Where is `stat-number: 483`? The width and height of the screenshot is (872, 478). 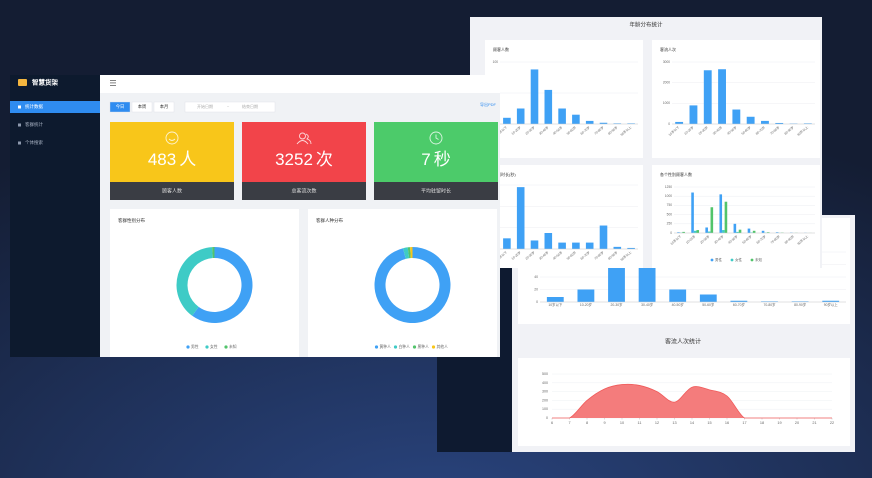 stat-number: 483 is located at coordinates (162, 159).